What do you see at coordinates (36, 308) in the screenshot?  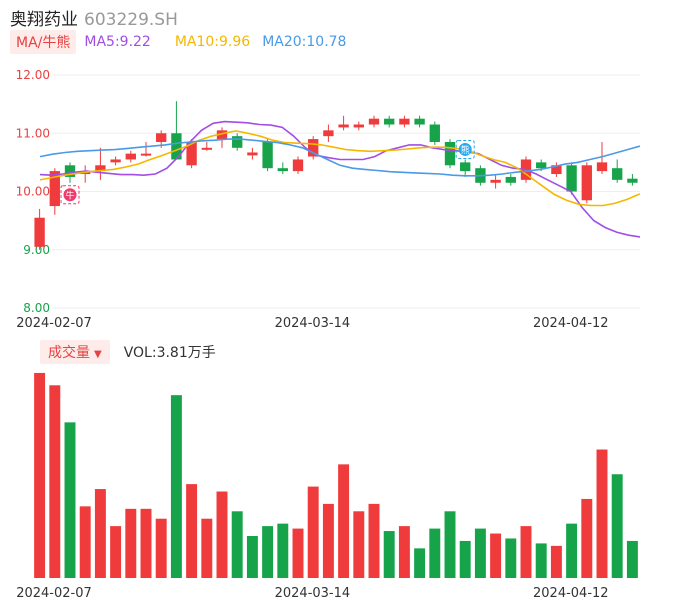 I see `y-tick-label: 8.00` at bounding box center [36, 308].